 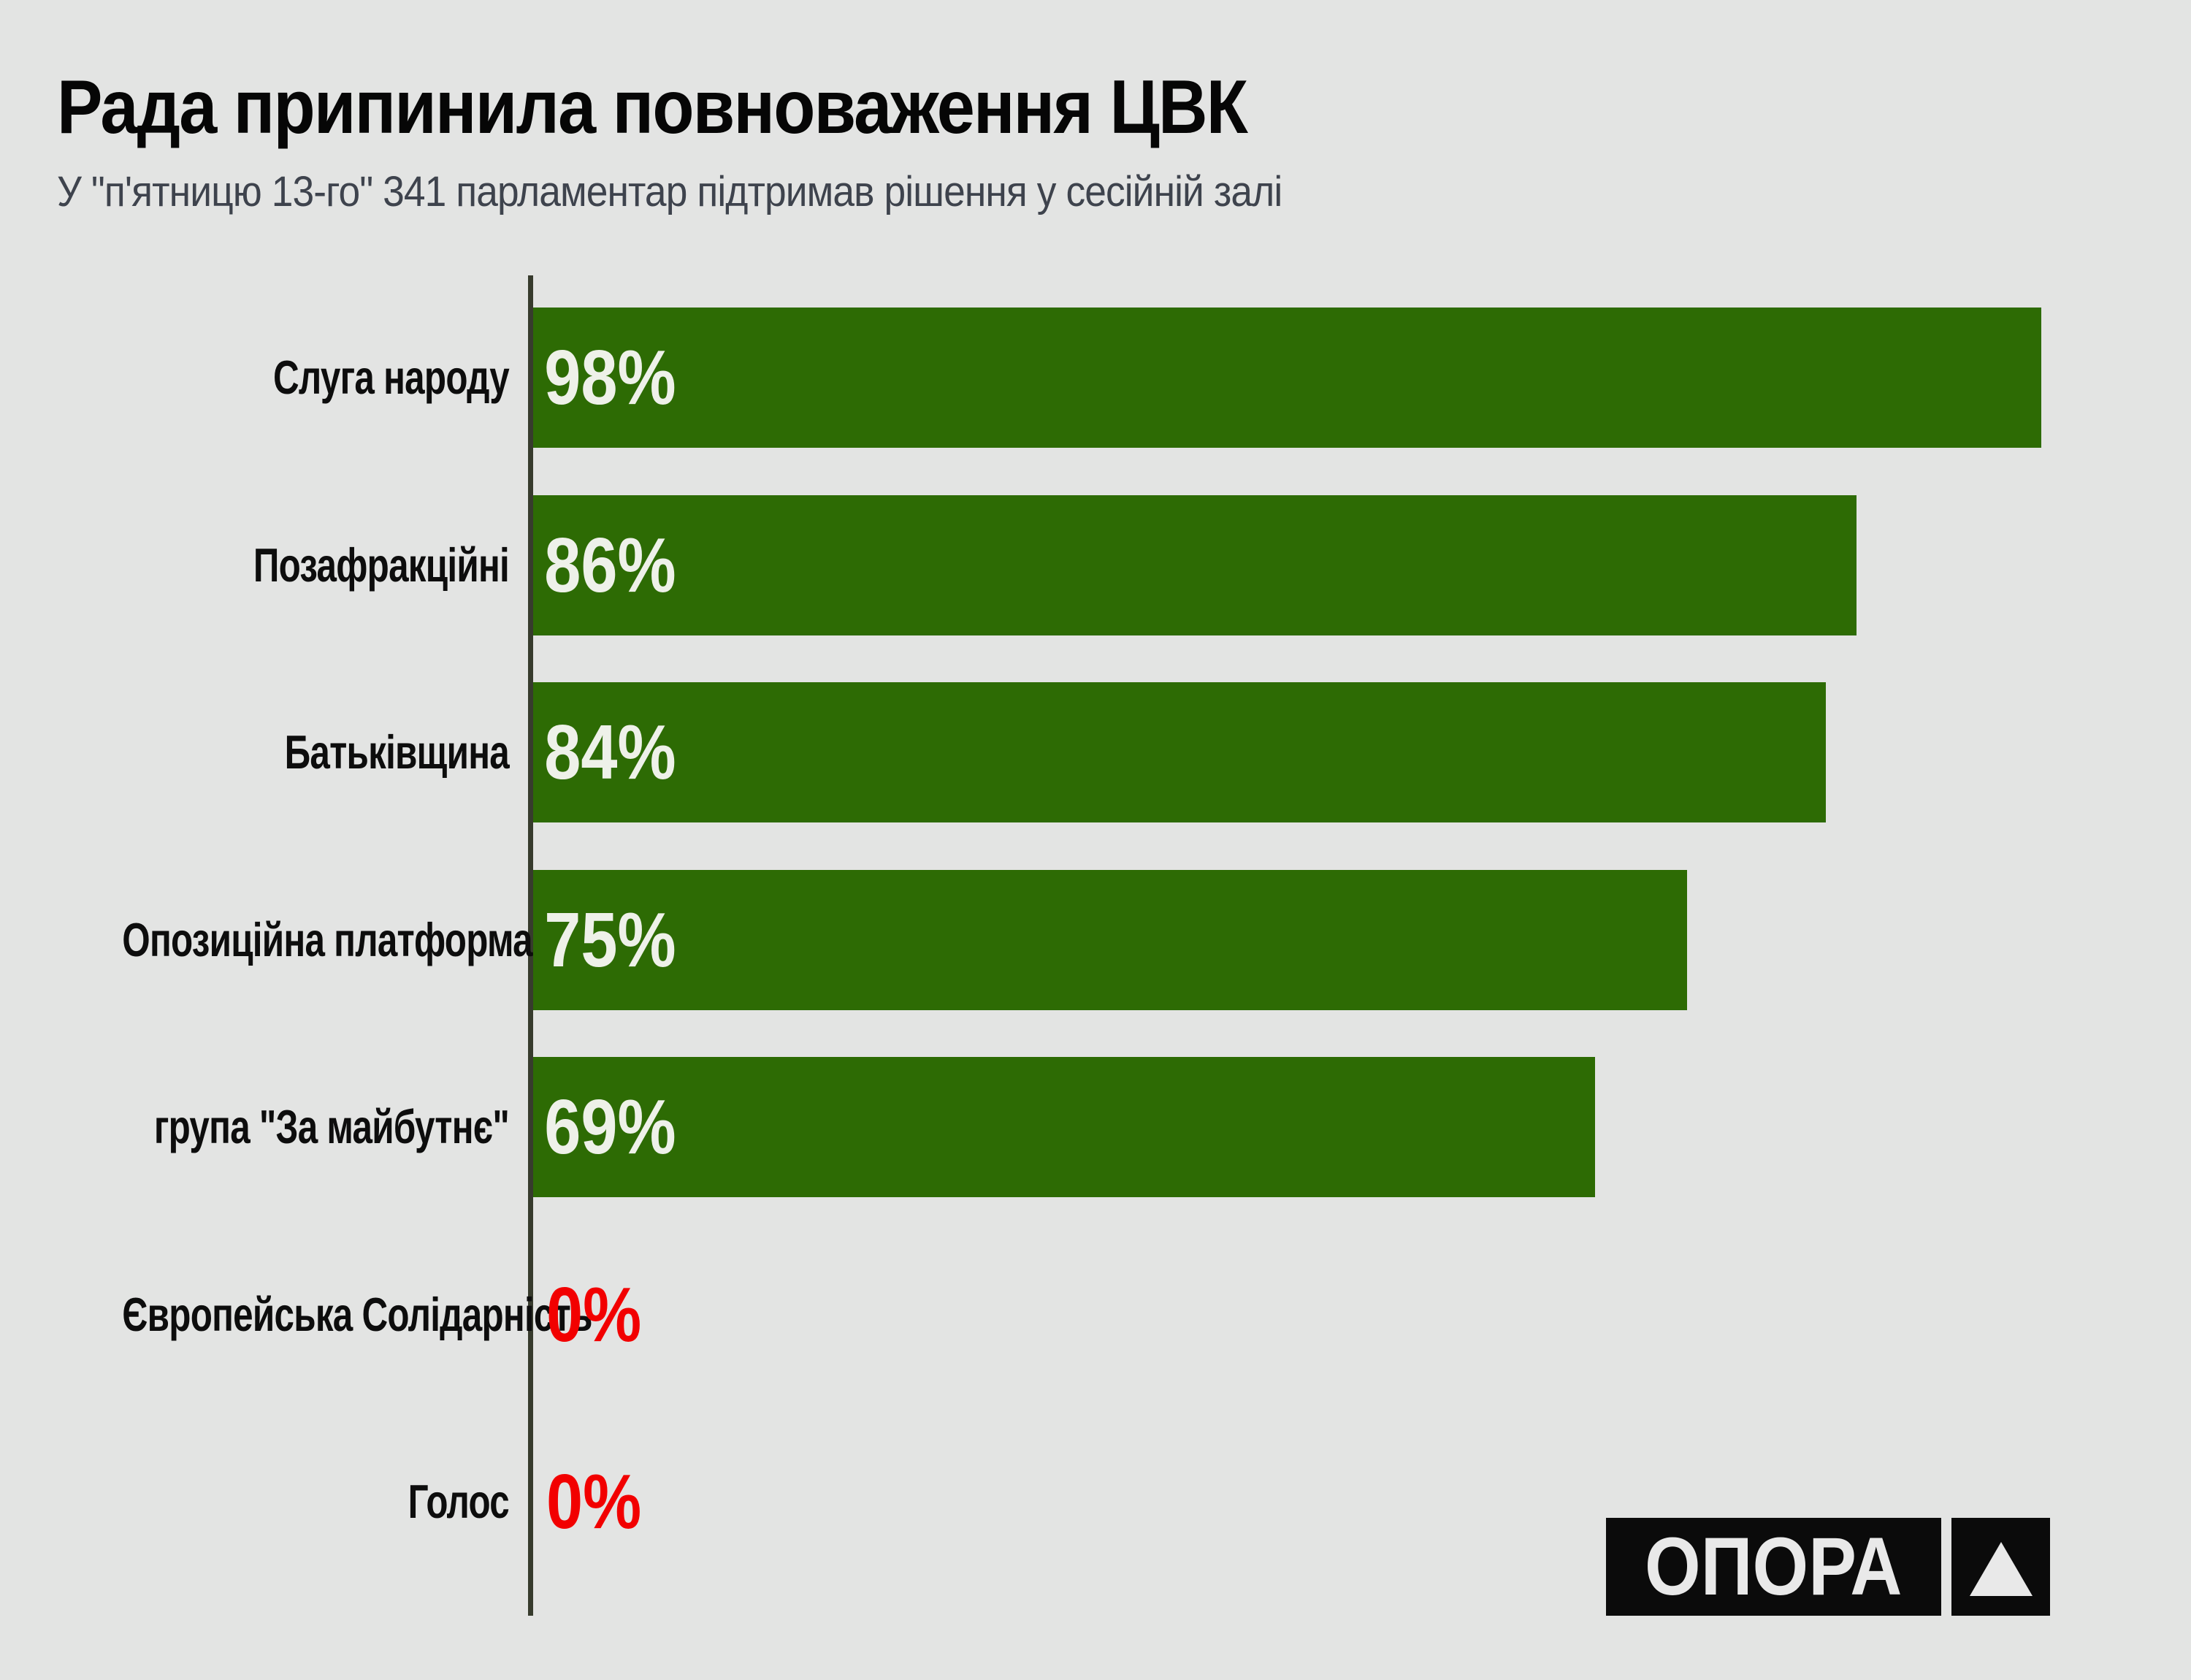 I want to click on bar-row: Батьківщина 84%, so click(x=1095, y=752).